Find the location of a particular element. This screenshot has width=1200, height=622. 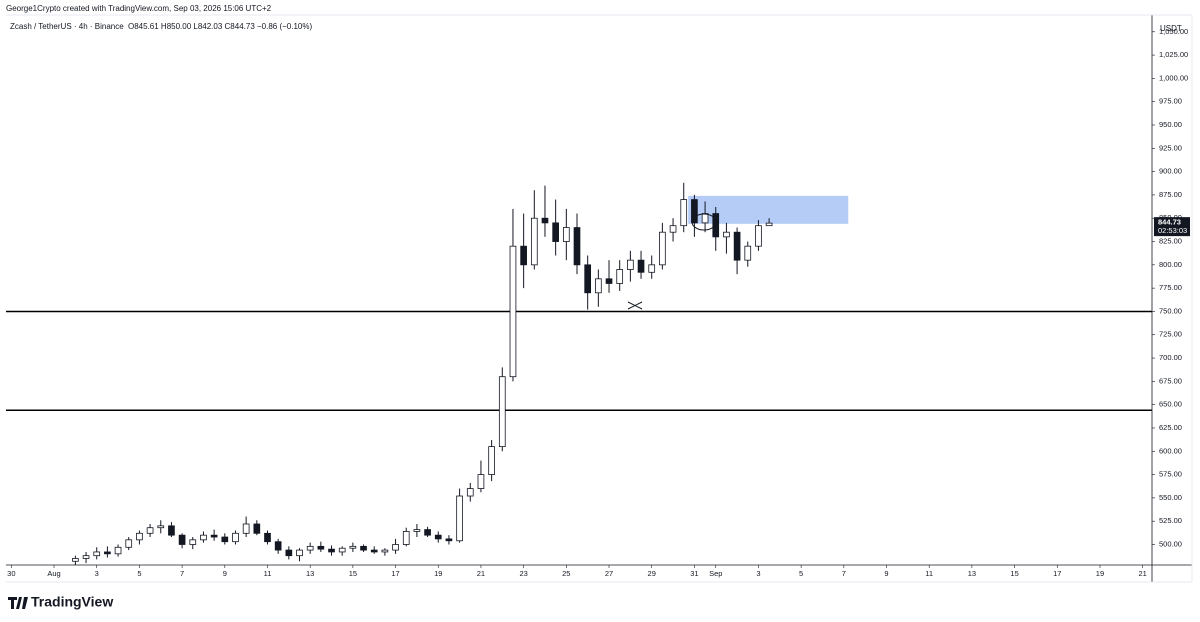

y-tick-label: 900.00 is located at coordinates (1170, 171).